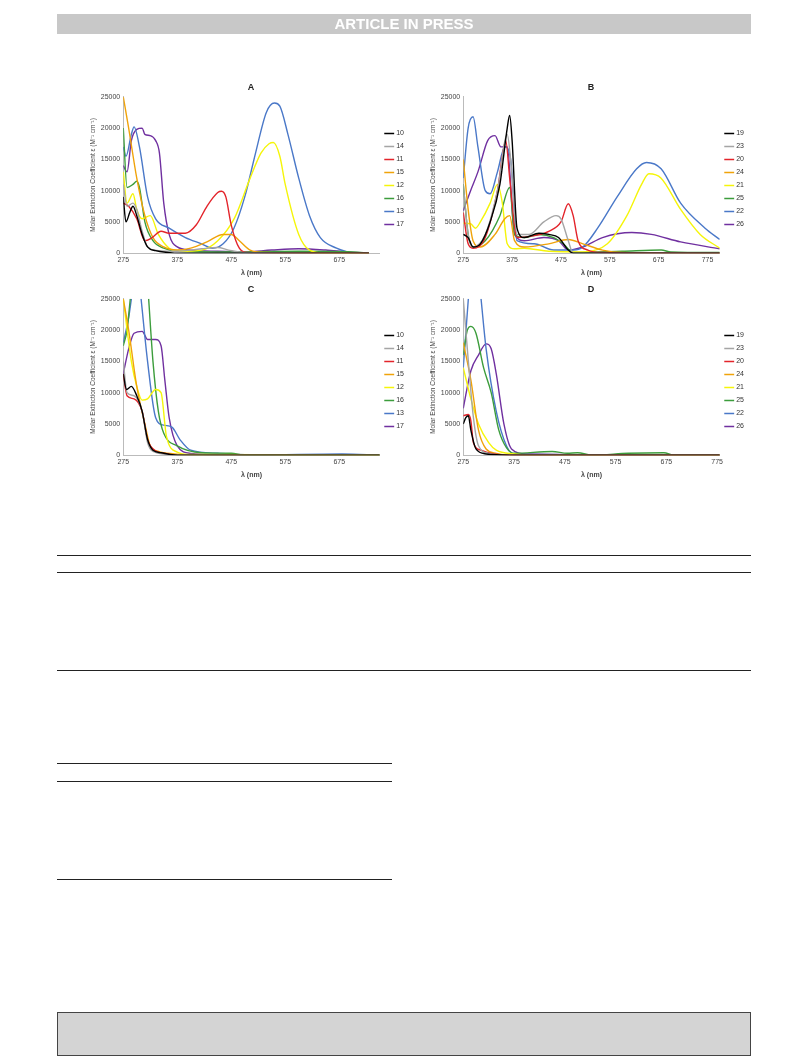 This screenshot has height=1057, width=793. Describe the element at coordinates (591, 288) in the screenshot. I see `chart-title: D` at that location.